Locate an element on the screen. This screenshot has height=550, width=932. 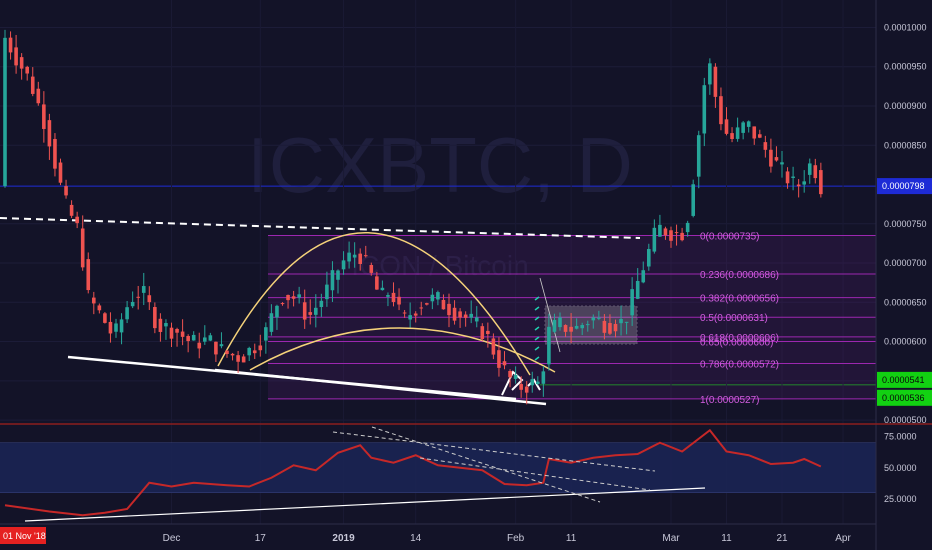
time-cursor-label-bg is located at coordinates (23, 535).